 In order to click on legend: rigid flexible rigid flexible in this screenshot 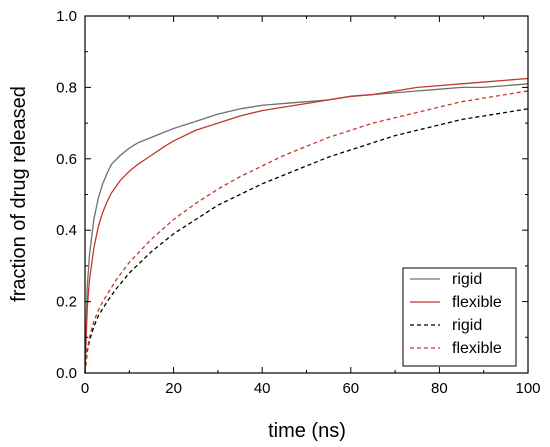, I will do `click(459, 317)`.